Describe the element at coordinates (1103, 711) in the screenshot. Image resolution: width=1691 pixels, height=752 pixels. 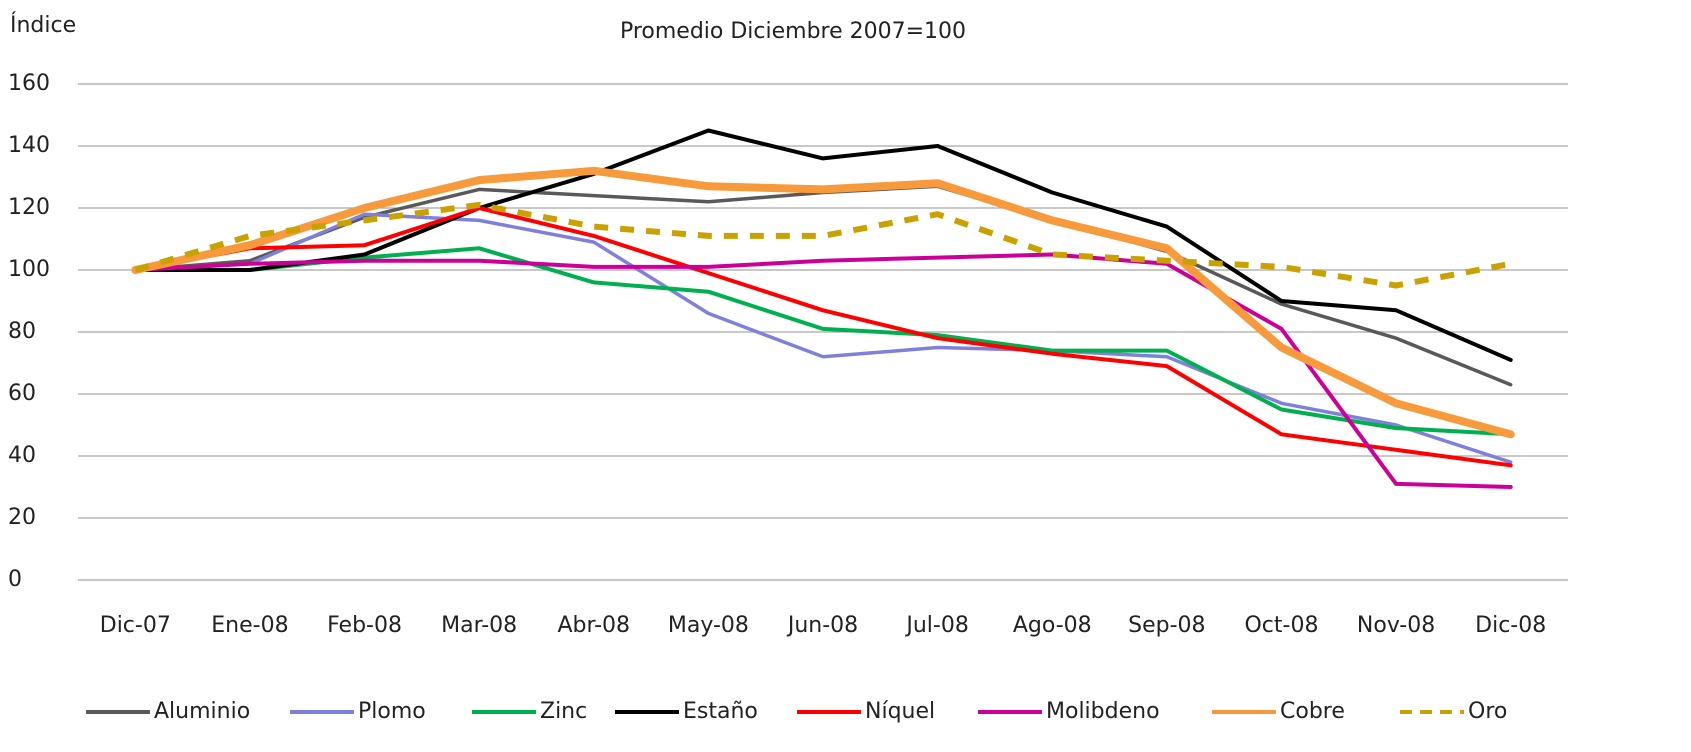
I see `legend-label: Molibdeno` at that location.